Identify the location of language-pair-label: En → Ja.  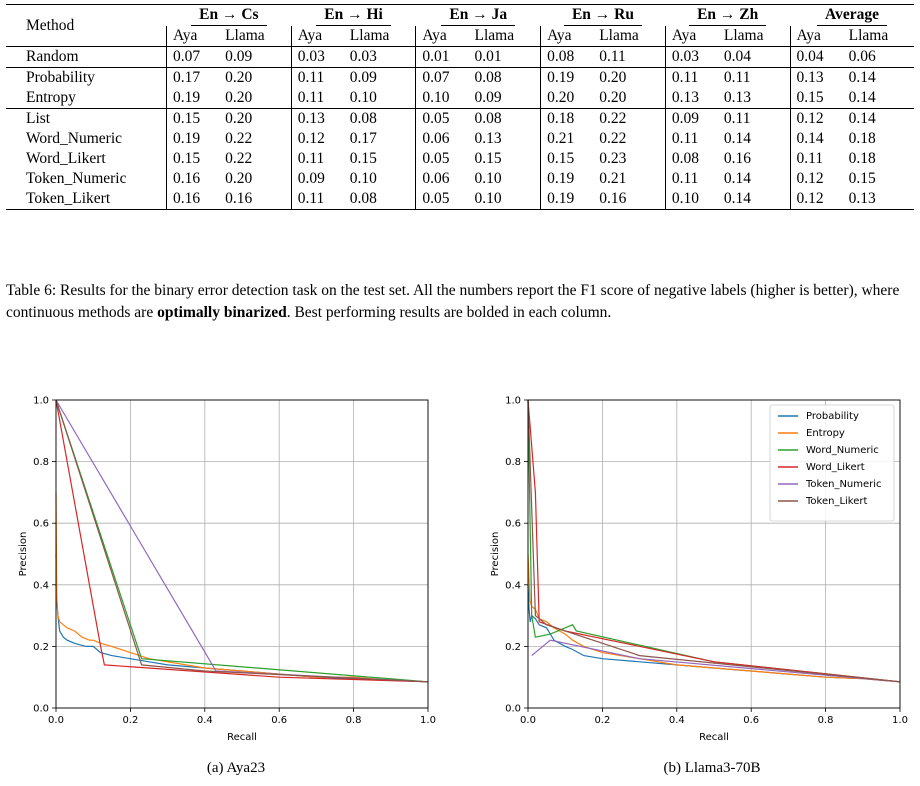
(478, 15).